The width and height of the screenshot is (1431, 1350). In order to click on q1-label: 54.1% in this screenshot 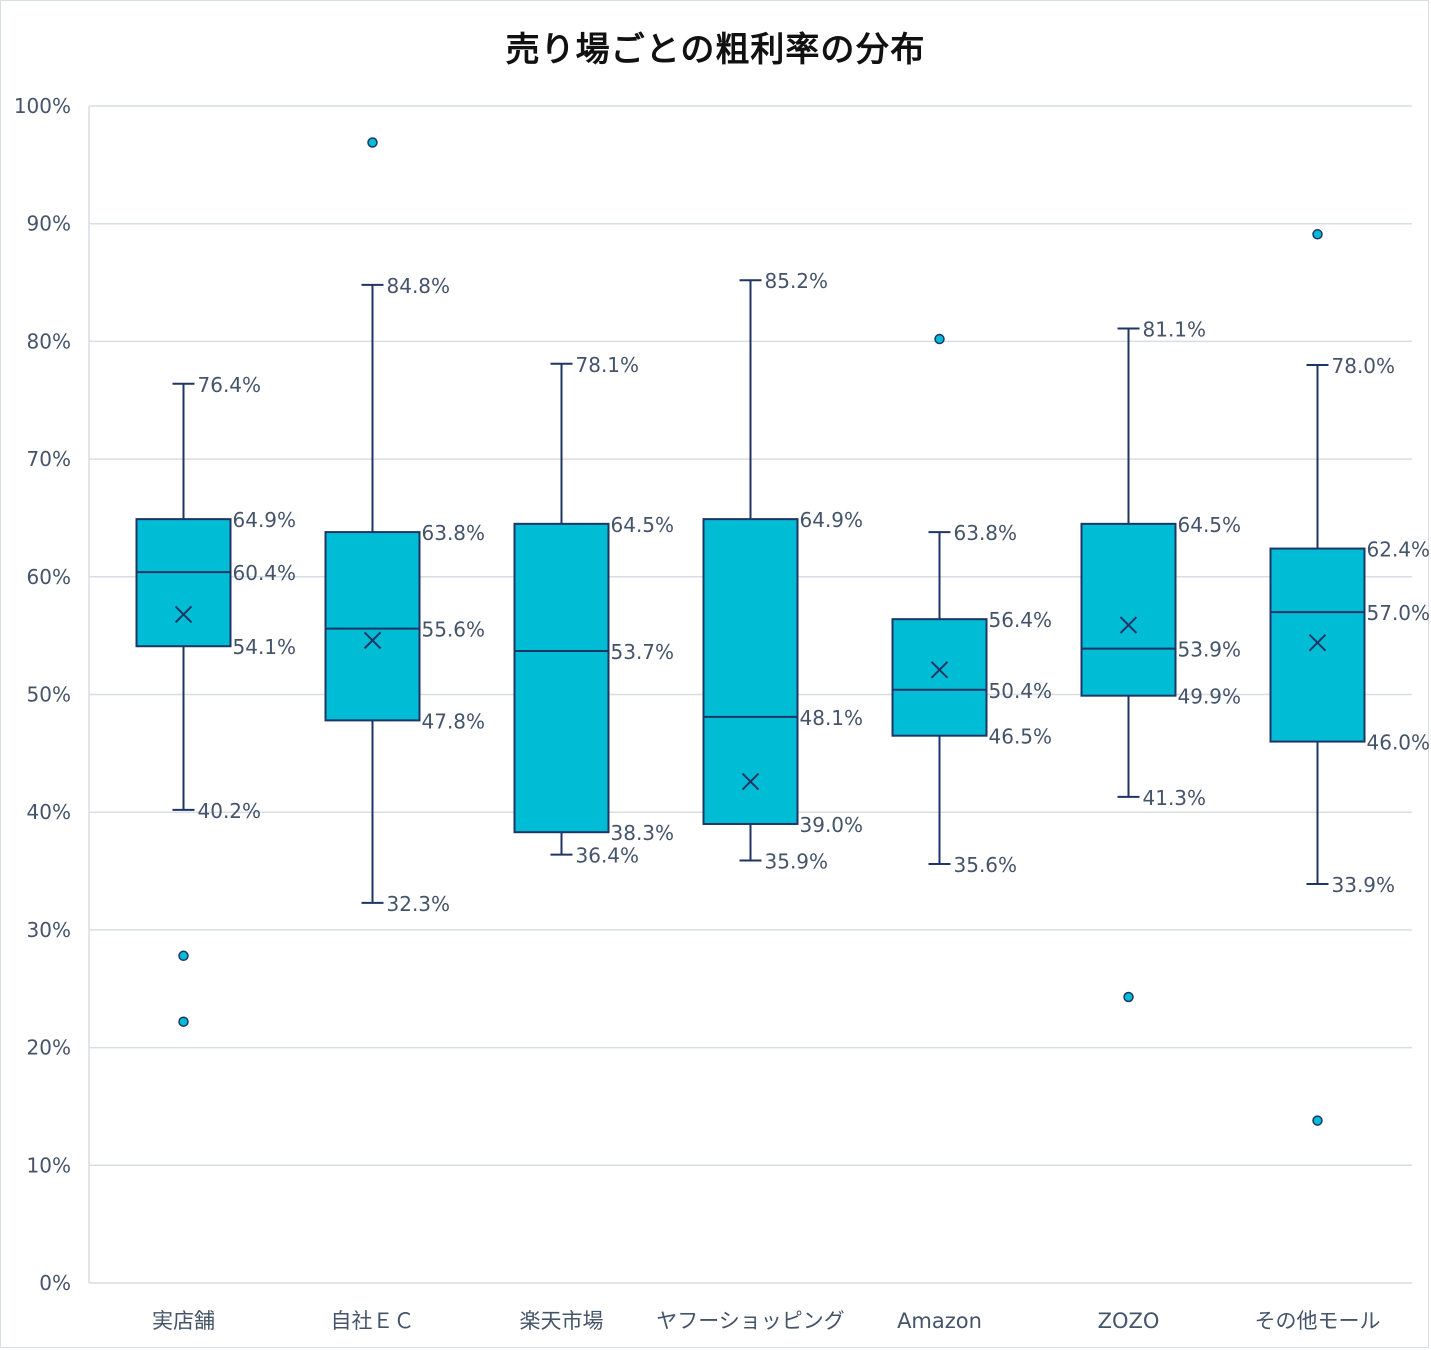, I will do `click(265, 647)`.